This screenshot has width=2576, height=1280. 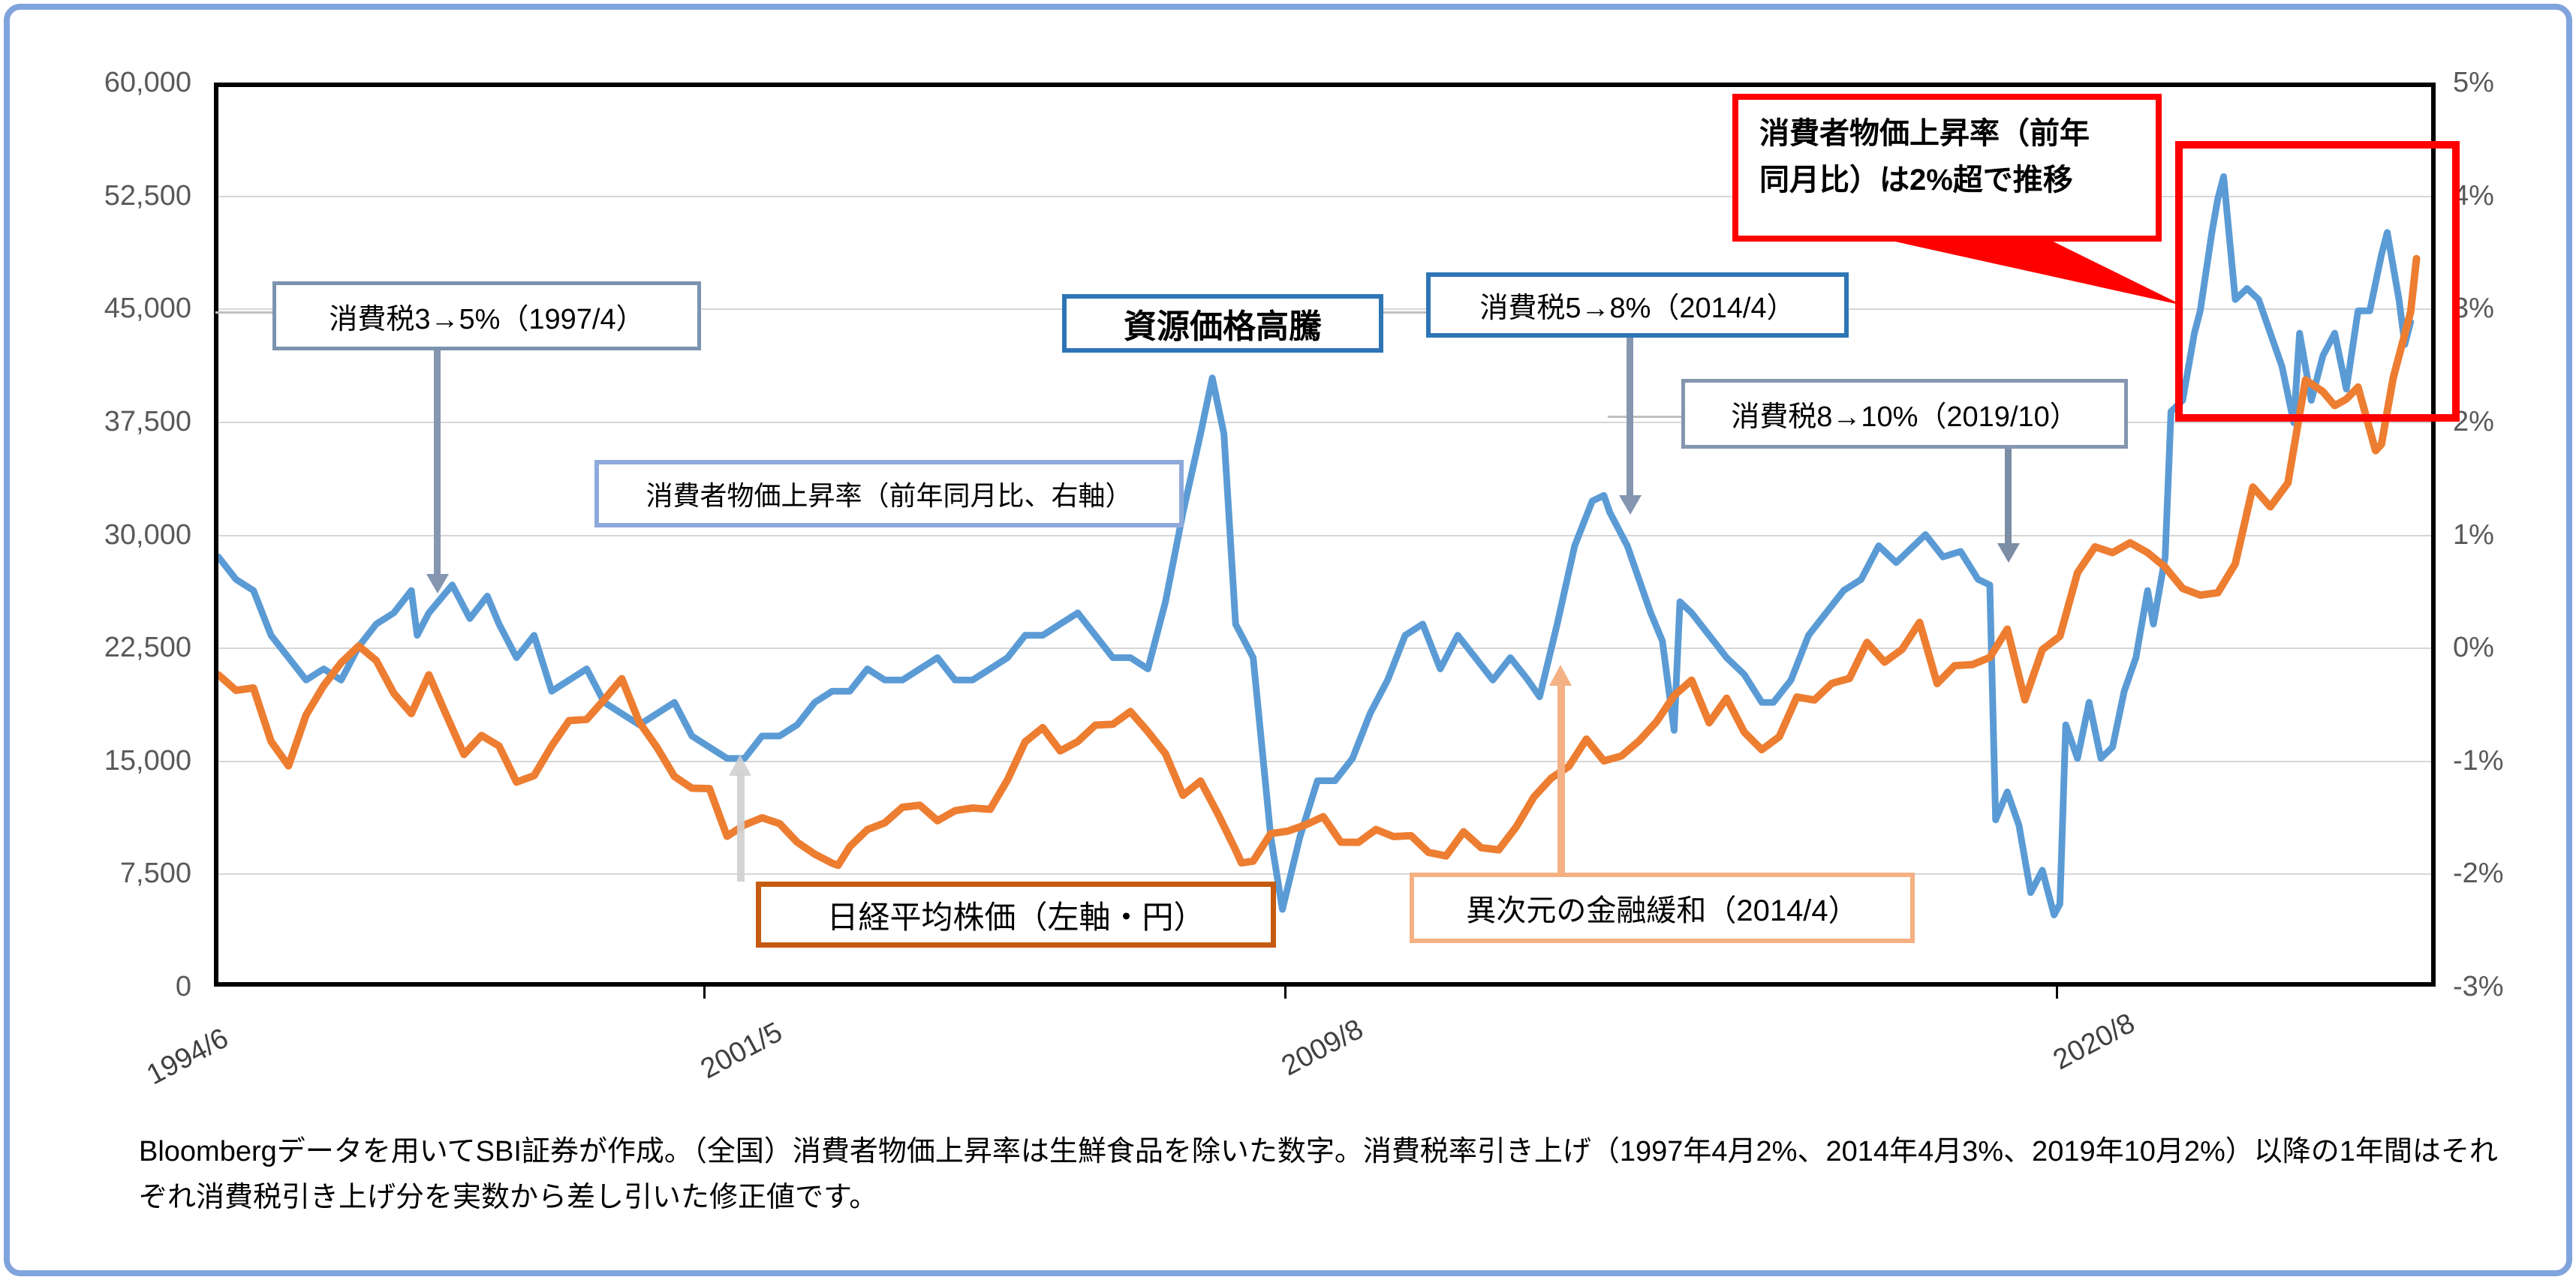 I want to click on left-axis-label: 37,500, so click(x=147, y=421).